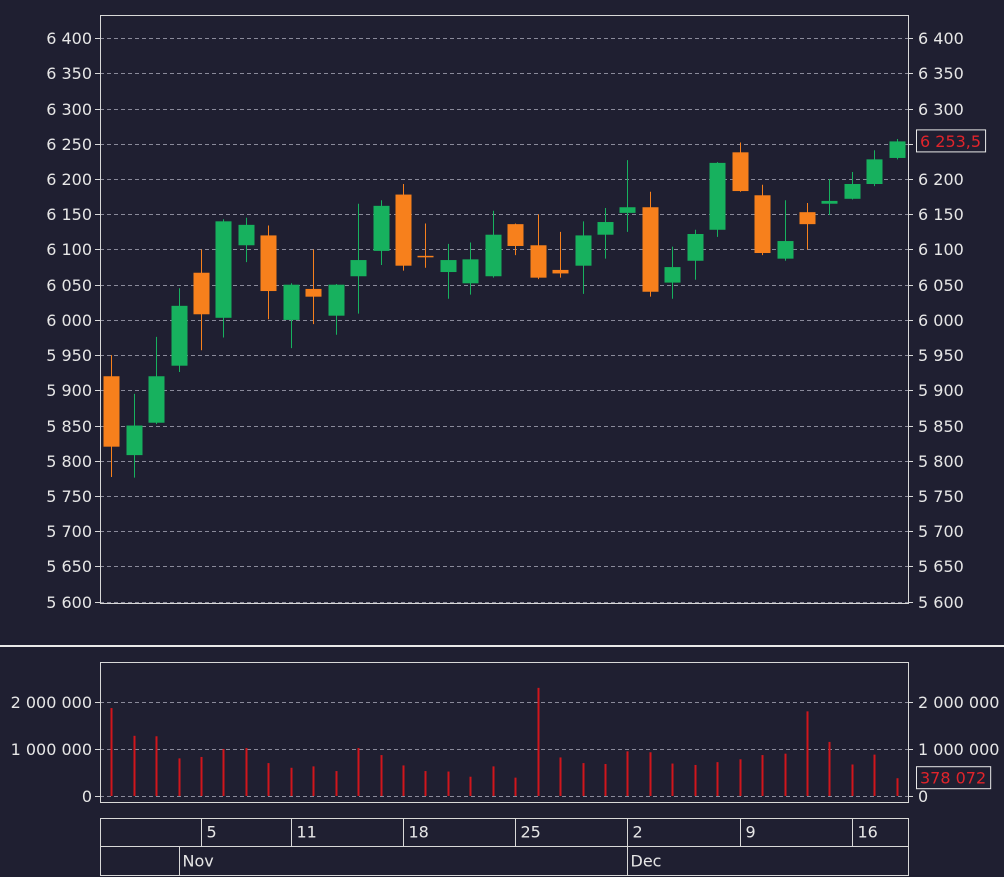  Describe the element at coordinates (868, 832) in the screenshot. I see `x-tick-label: 16` at that location.